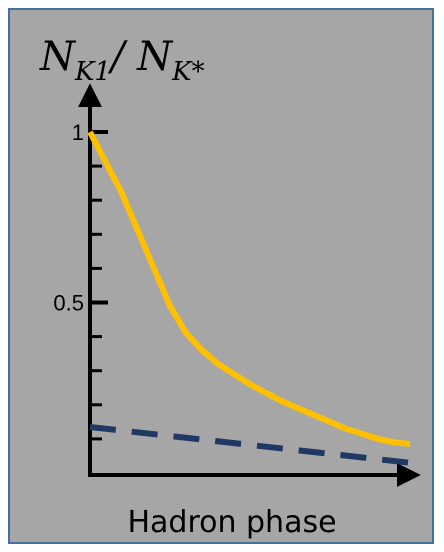  Describe the element at coordinates (68, 303) in the screenshot. I see `y-tick-label: 0.5` at that location.